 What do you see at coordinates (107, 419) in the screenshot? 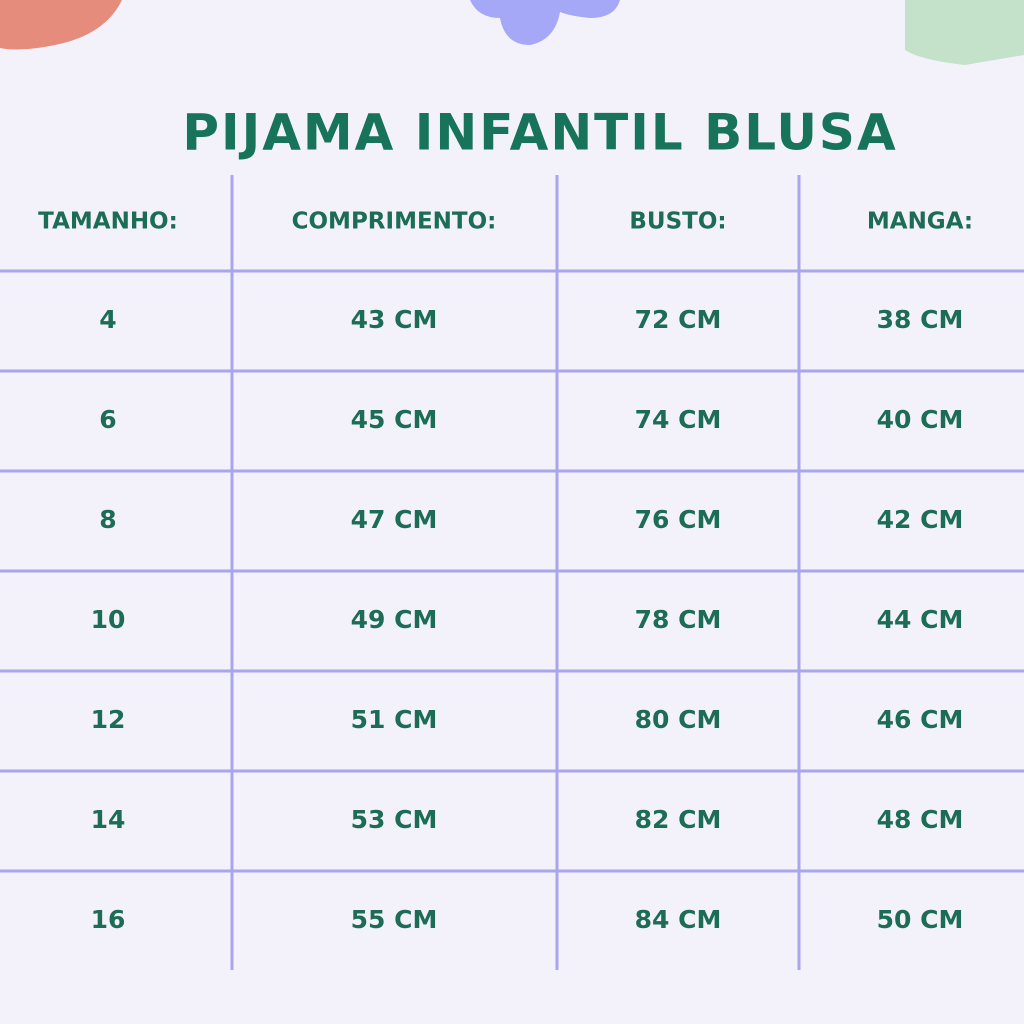
I see `table-cell: 6` at bounding box center [107, 419].